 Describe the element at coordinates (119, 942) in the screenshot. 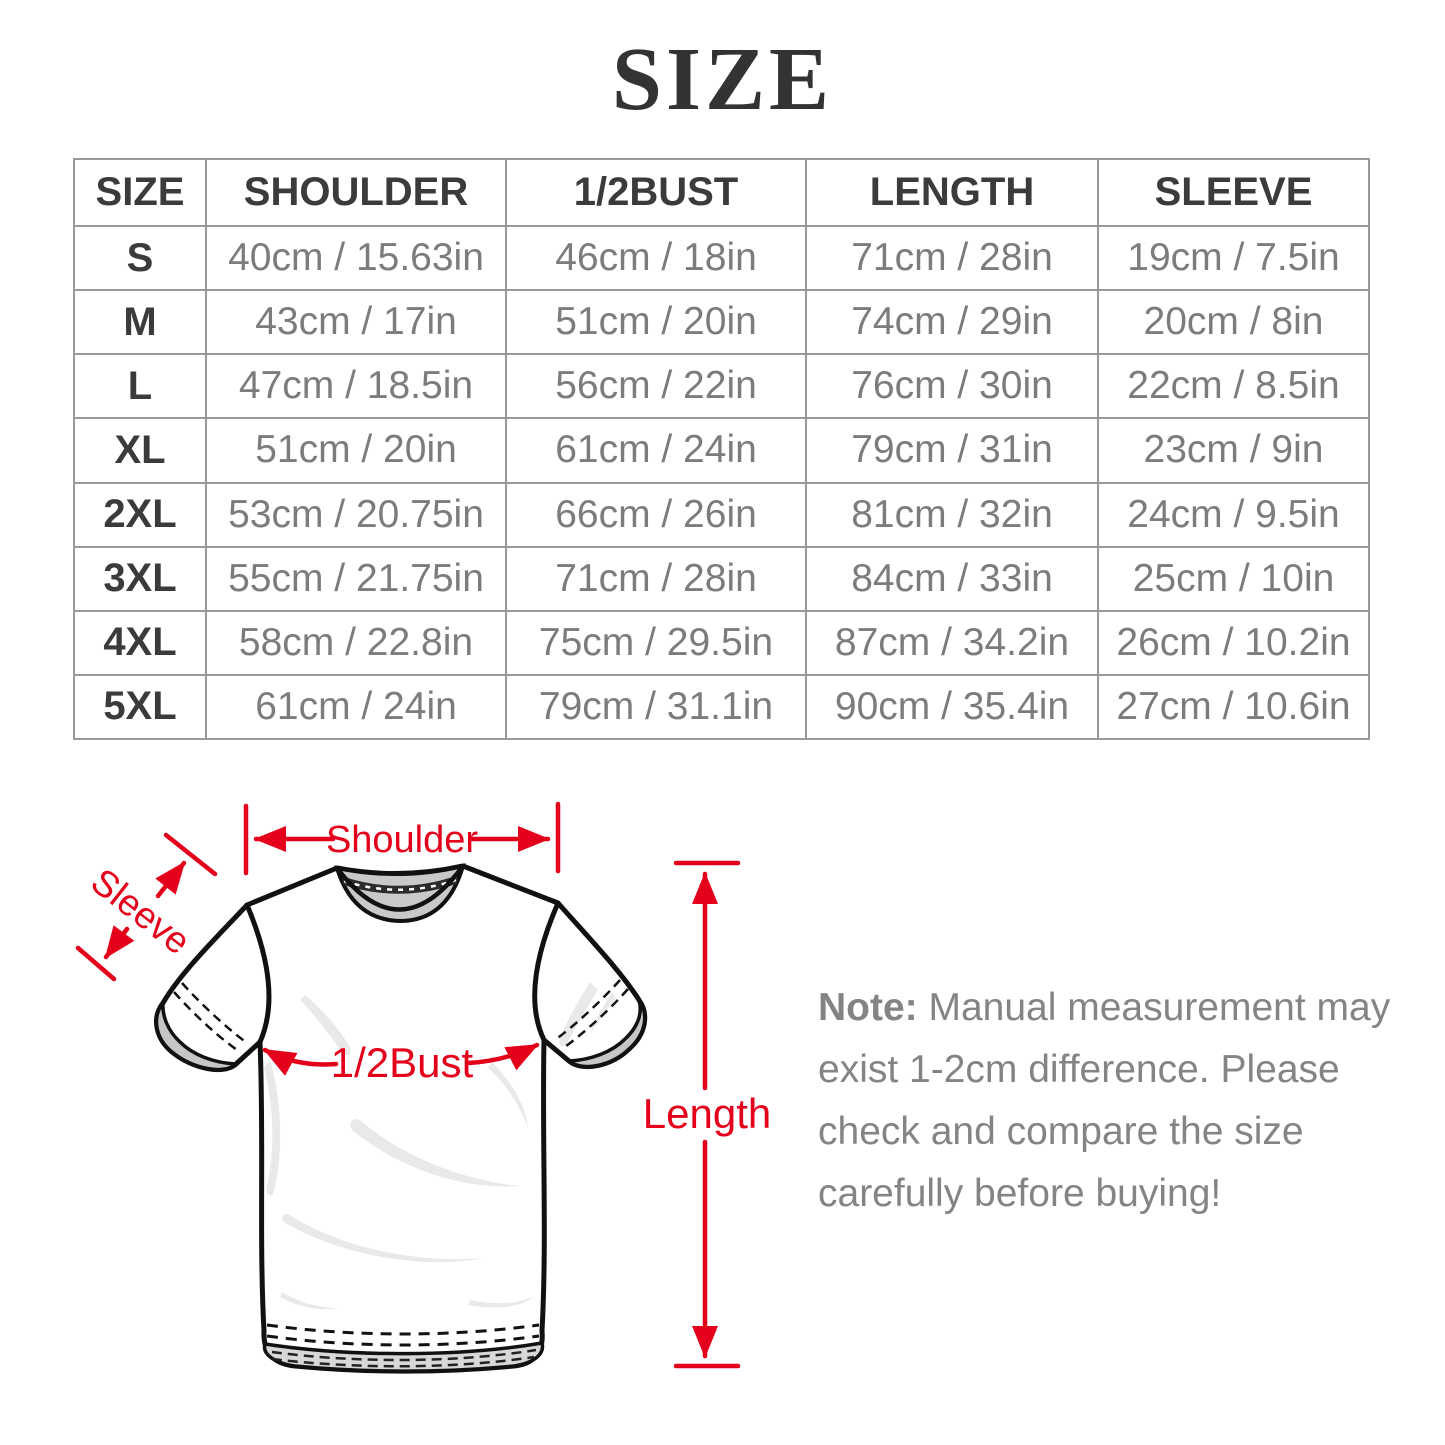

I see `sleeve-arrow-down` at that location.